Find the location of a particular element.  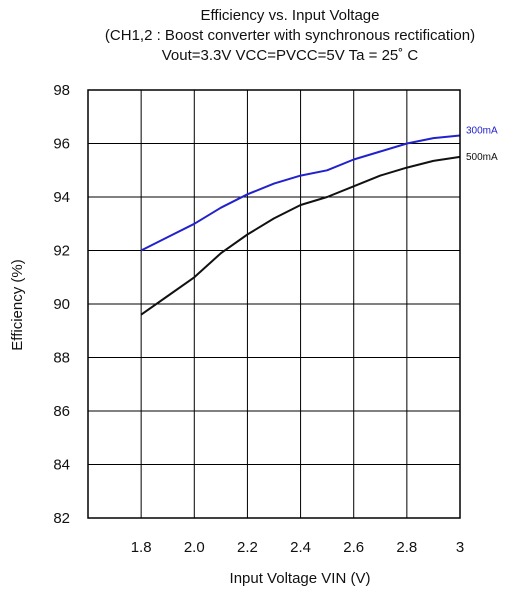

x-axis-title: Input Voltage VIN (V) is located at coordinates (300, 578).